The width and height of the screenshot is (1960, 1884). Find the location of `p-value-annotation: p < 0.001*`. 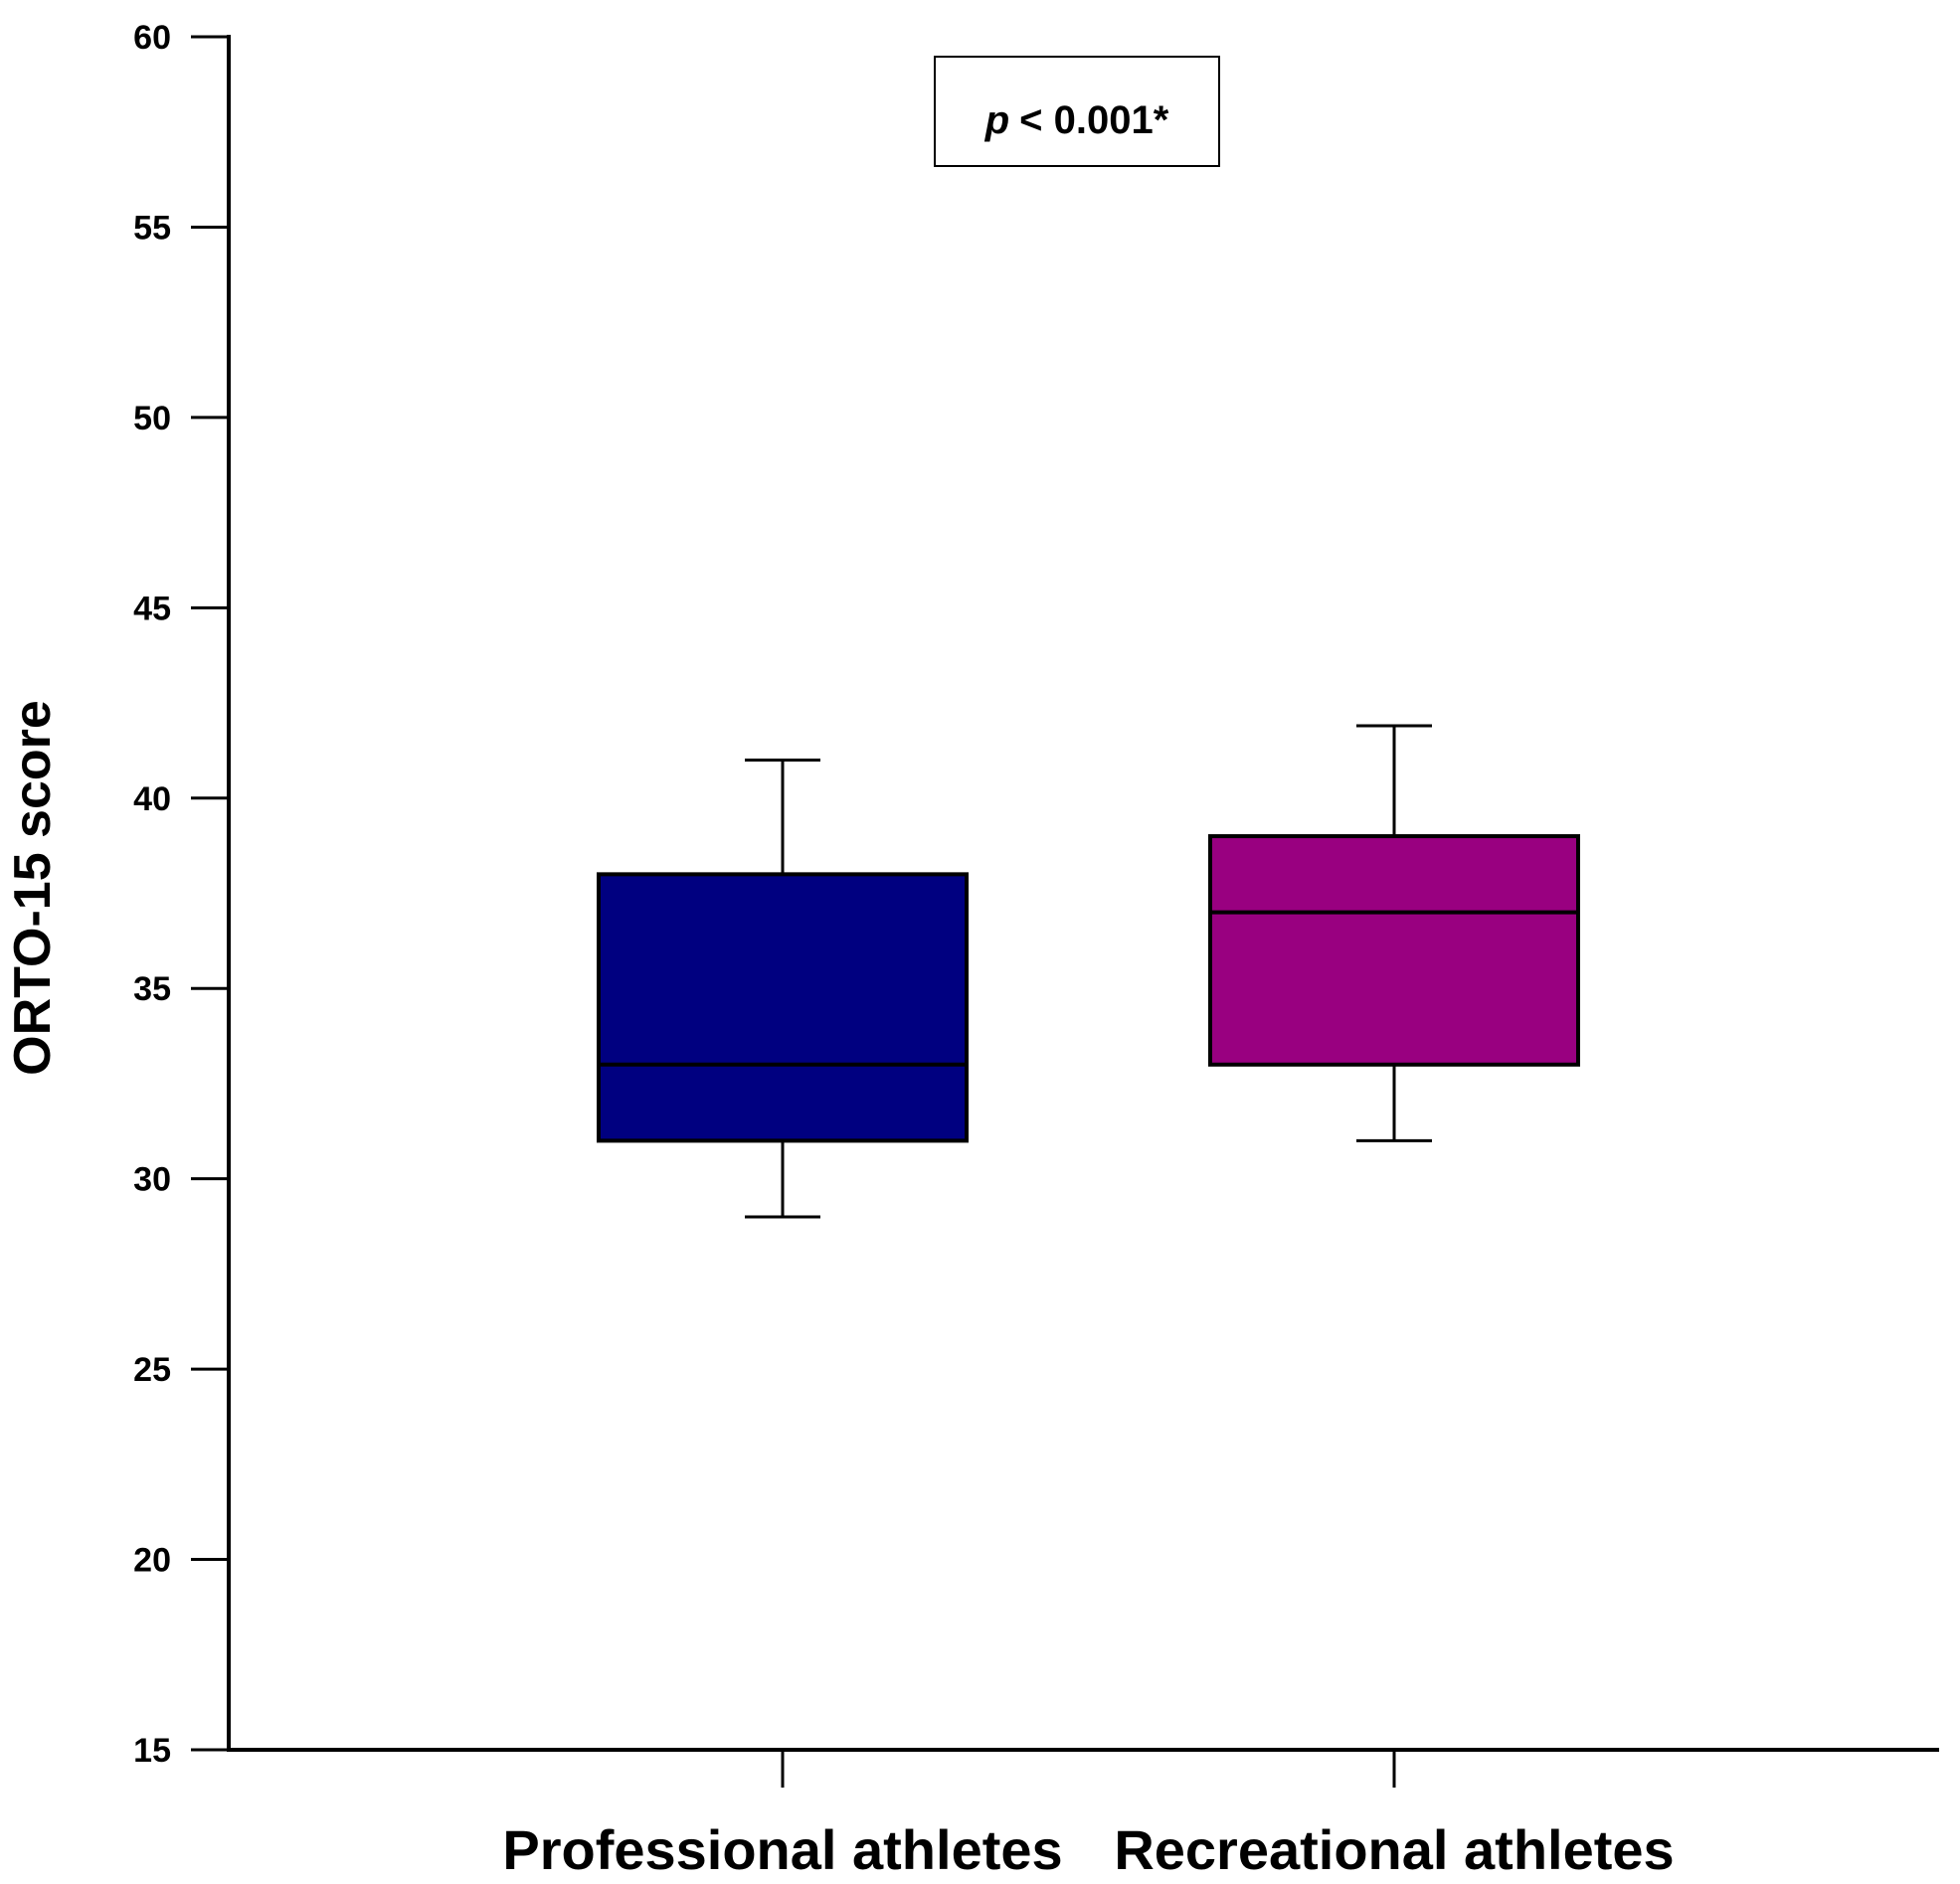

p-value-annotation: p < 0.001* is located at coordinates (1077, 112).